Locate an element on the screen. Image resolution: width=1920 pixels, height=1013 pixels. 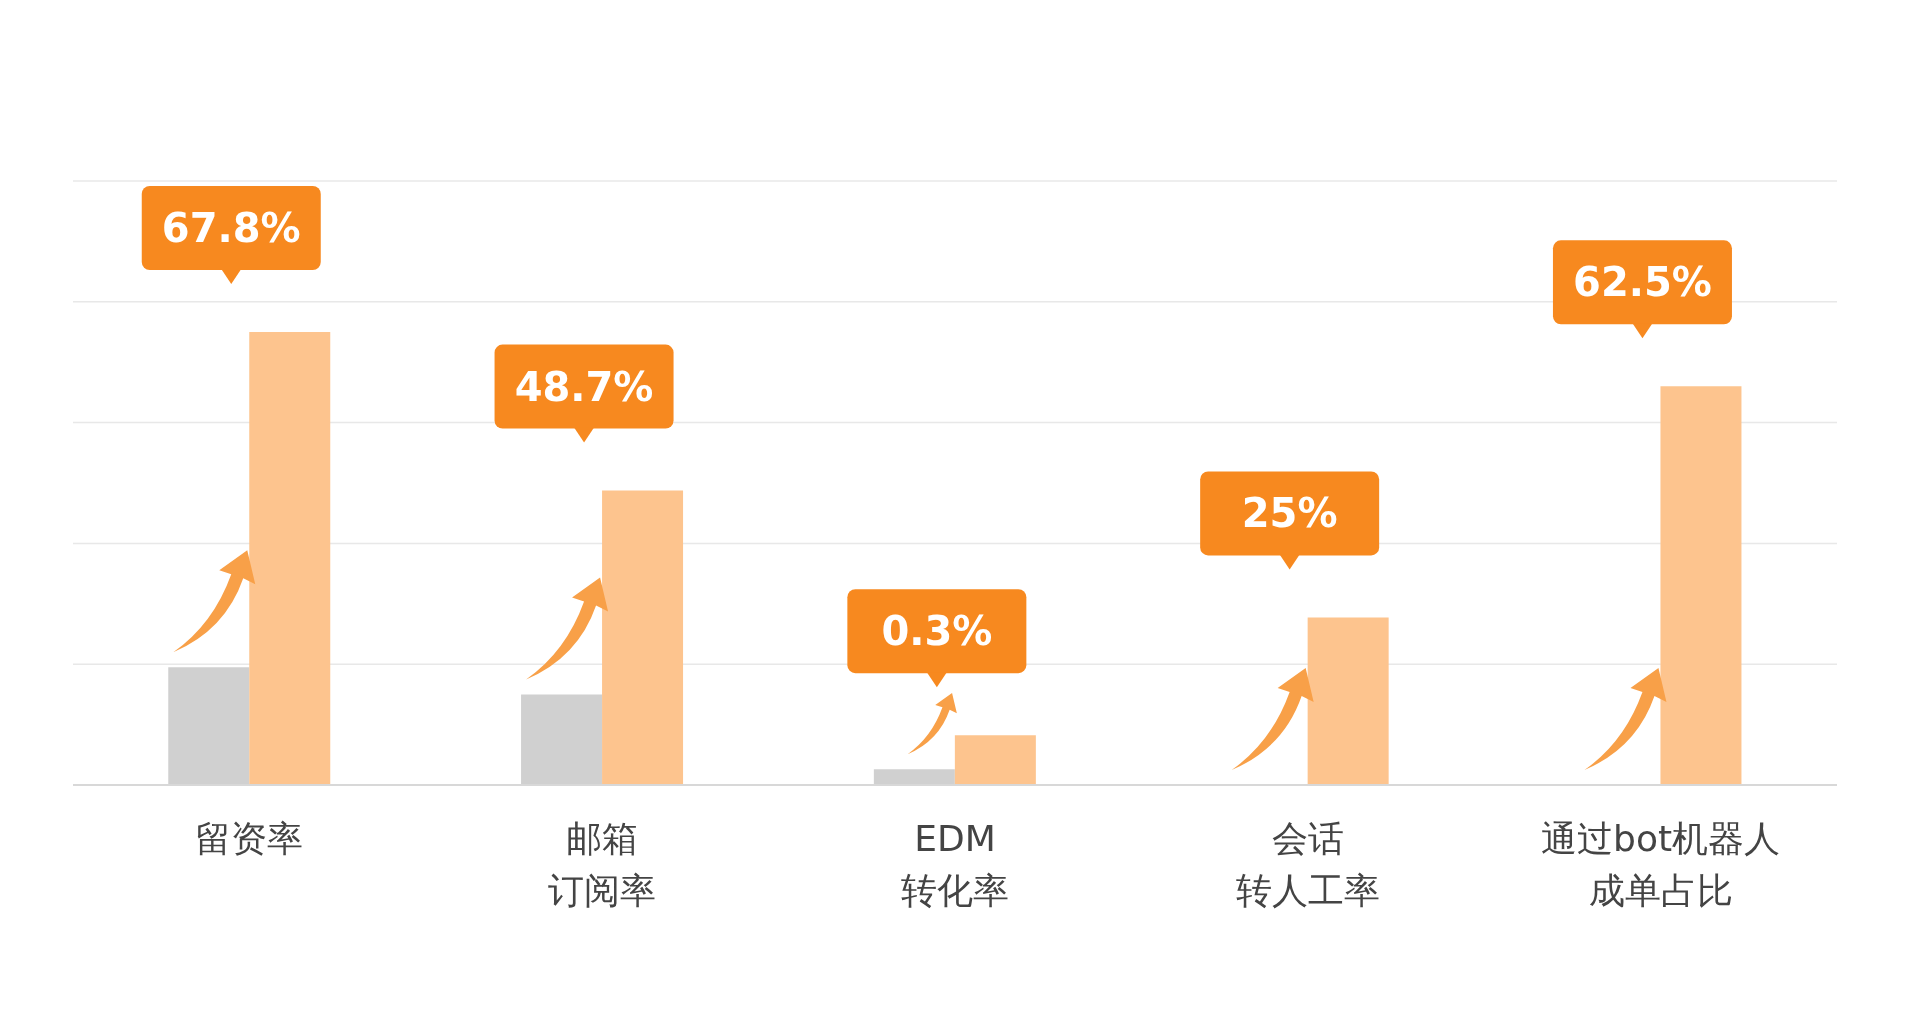
annotation: 0.3% is located at coordinates (937, 631).